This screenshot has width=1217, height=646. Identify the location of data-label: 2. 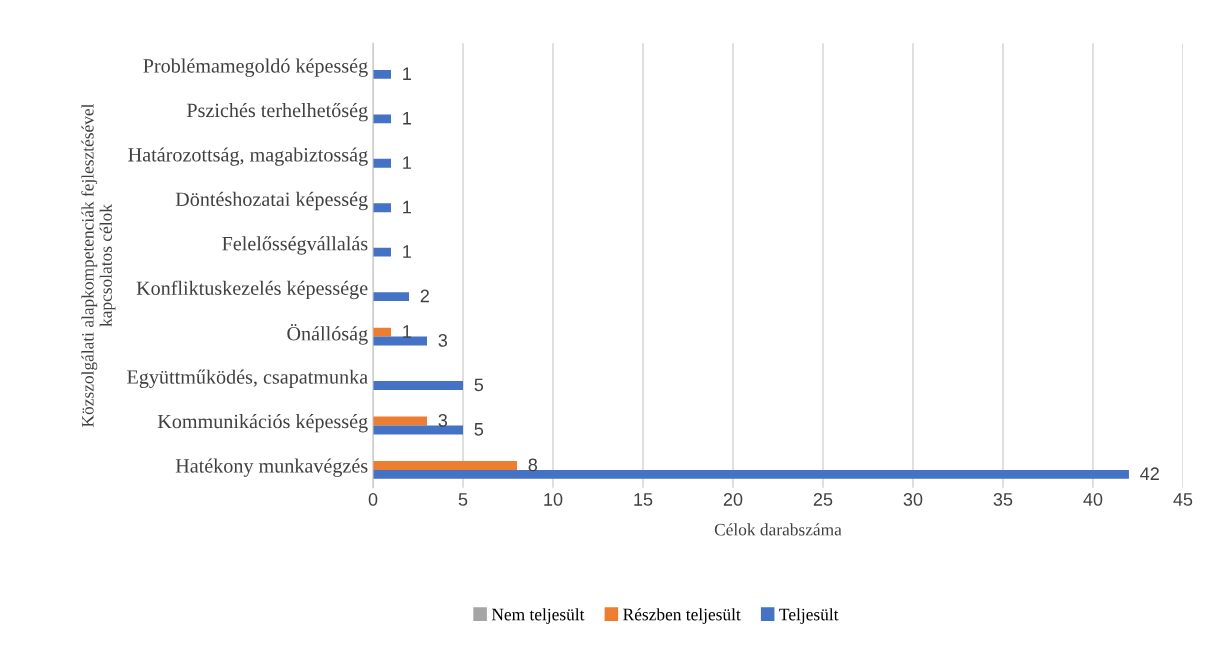
(424, 296).